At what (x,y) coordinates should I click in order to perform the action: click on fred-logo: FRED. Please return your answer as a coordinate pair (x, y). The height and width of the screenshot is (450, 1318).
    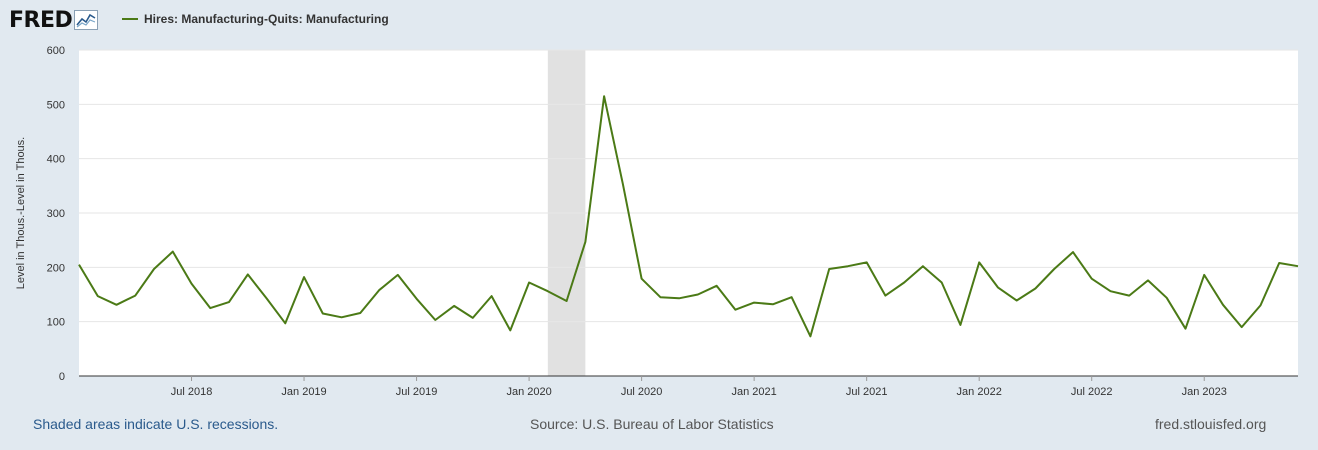
    Looking at the image, I should click on (54, 20).